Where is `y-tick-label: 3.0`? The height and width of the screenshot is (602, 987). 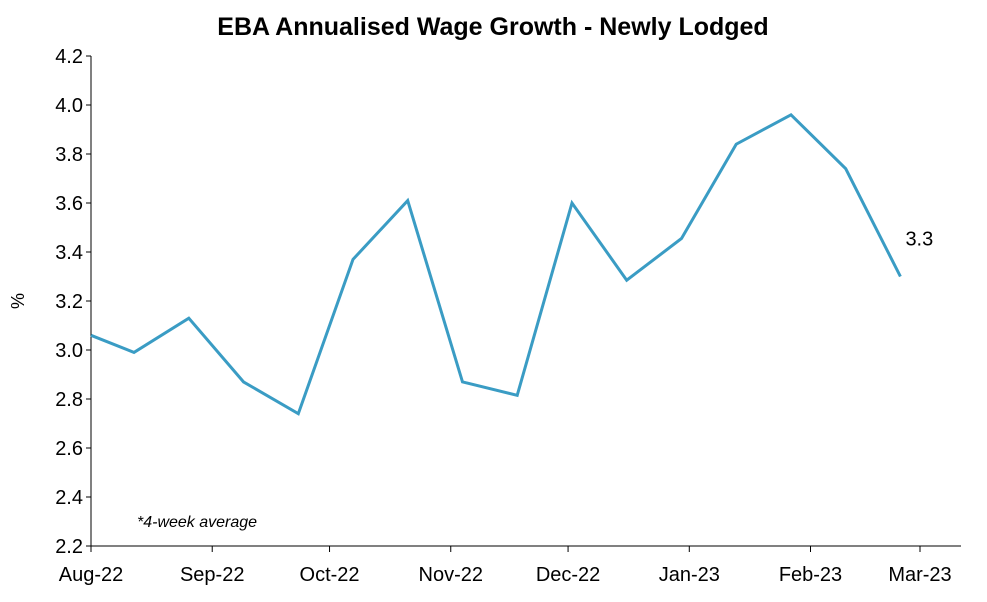
y-tick-label: 3.0 is located at coordinates (69, 351).